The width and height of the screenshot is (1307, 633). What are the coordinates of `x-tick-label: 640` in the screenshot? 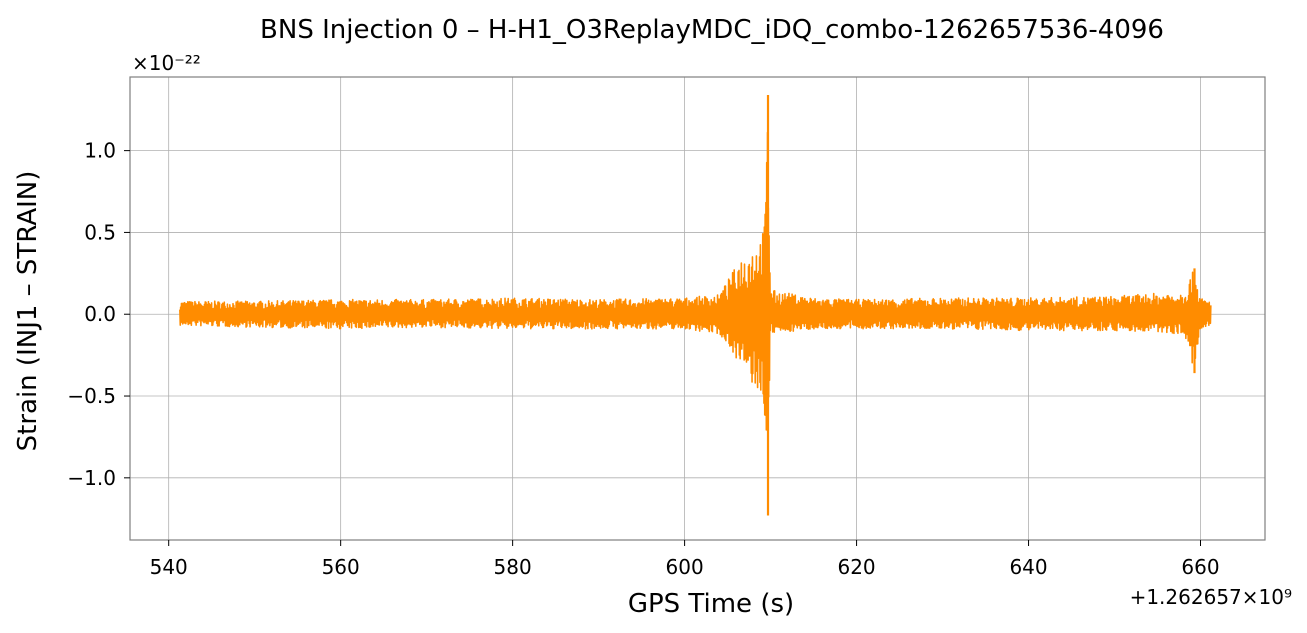 It's located at (1028, 567).